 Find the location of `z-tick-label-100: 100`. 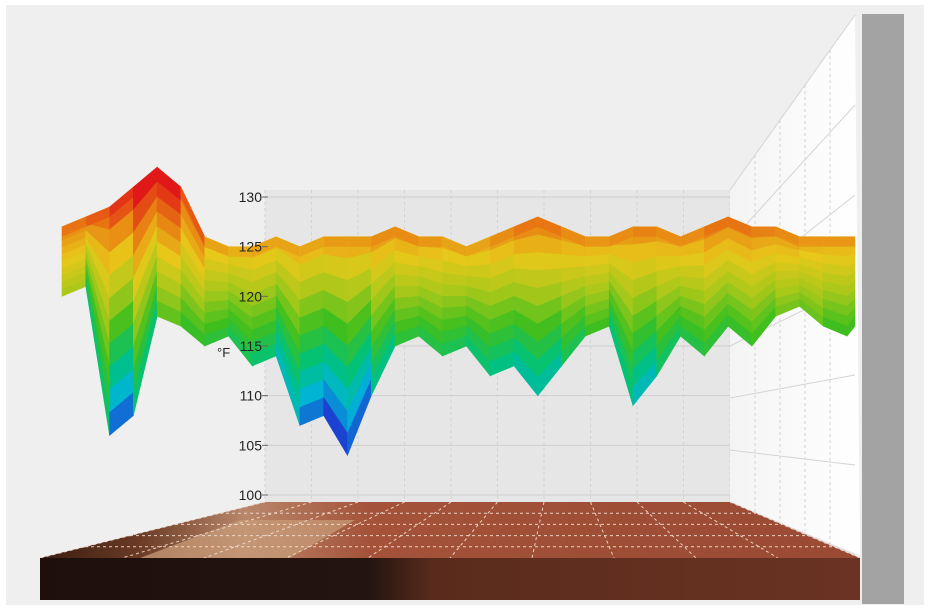

z-tick-label-100: 100 is located at coordinates (251, 495).